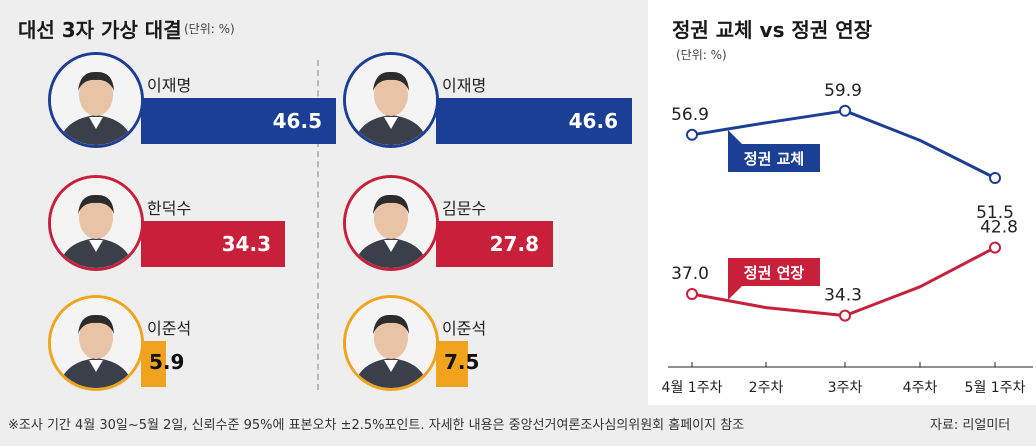  Describe the element at coordinates (318, 225) in the screenshot. I see `column-divider` at that location.